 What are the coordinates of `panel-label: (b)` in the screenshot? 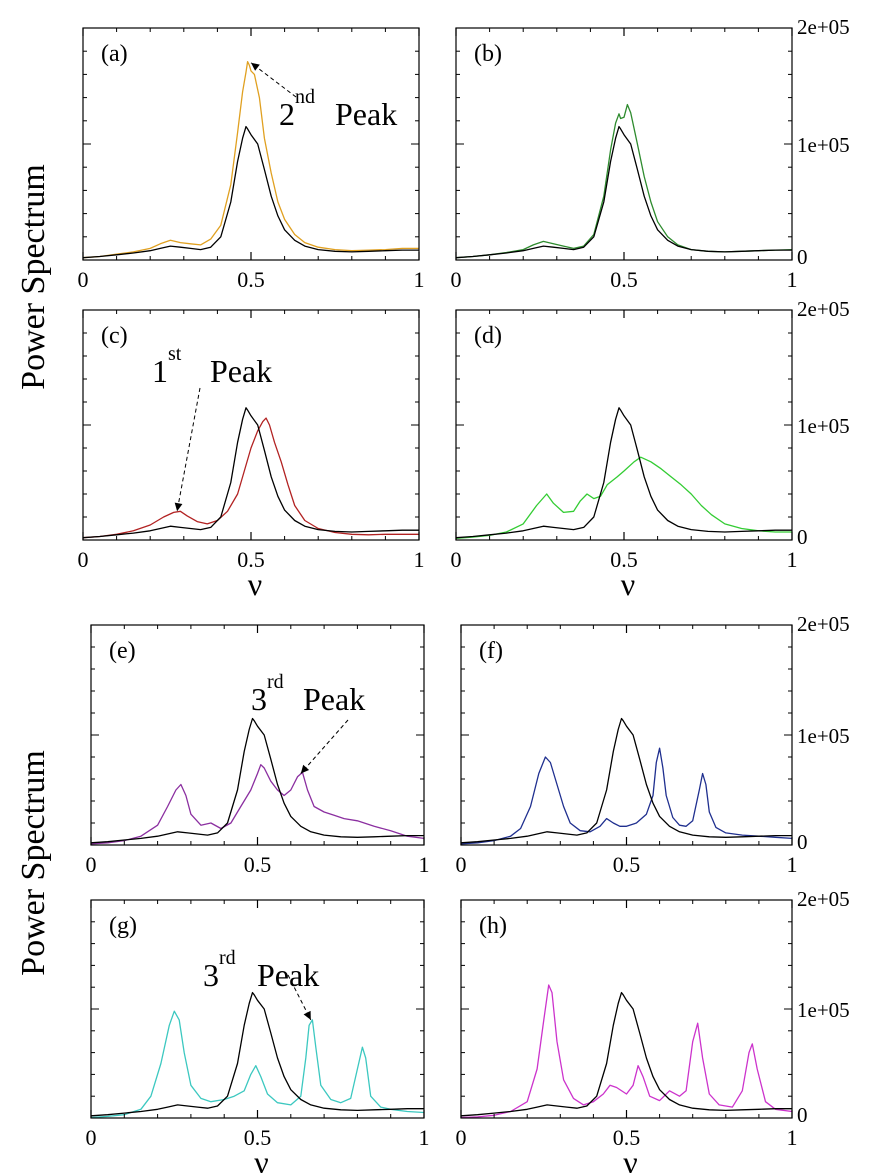 It's located at (488, 54).